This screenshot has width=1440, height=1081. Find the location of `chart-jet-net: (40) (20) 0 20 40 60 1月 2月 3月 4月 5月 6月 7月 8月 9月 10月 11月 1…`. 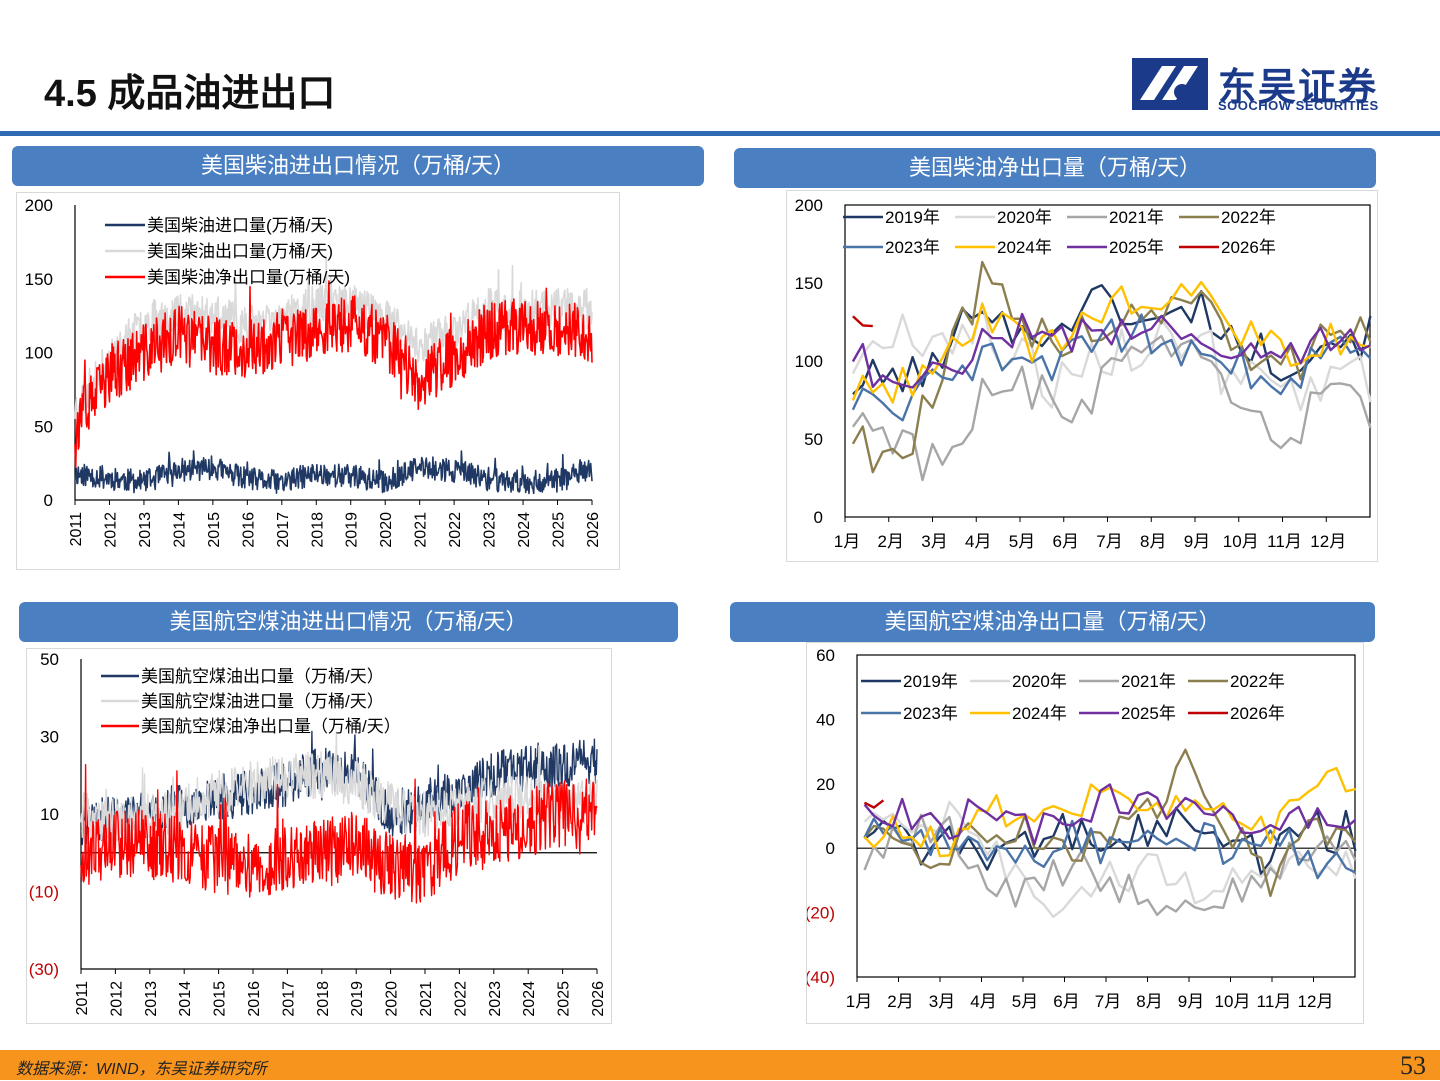

chart-jet-net: (40) (20) 0 20 40 60 1月 2月 3月 4月 5月 6月 7月 8月 9月 10月 11月 1… is located at coordinates (1082, 828).